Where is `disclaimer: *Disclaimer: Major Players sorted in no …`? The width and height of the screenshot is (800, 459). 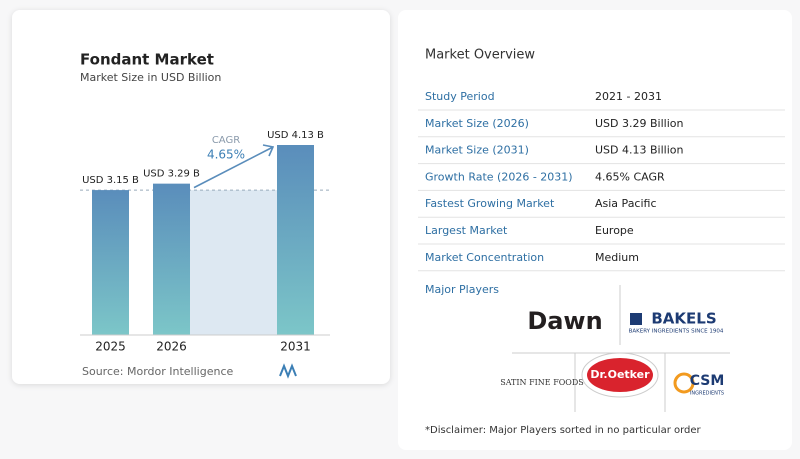
disclaimer: *Disclaimer: Major Players sorted in no … is located at coordinates (563, 430).